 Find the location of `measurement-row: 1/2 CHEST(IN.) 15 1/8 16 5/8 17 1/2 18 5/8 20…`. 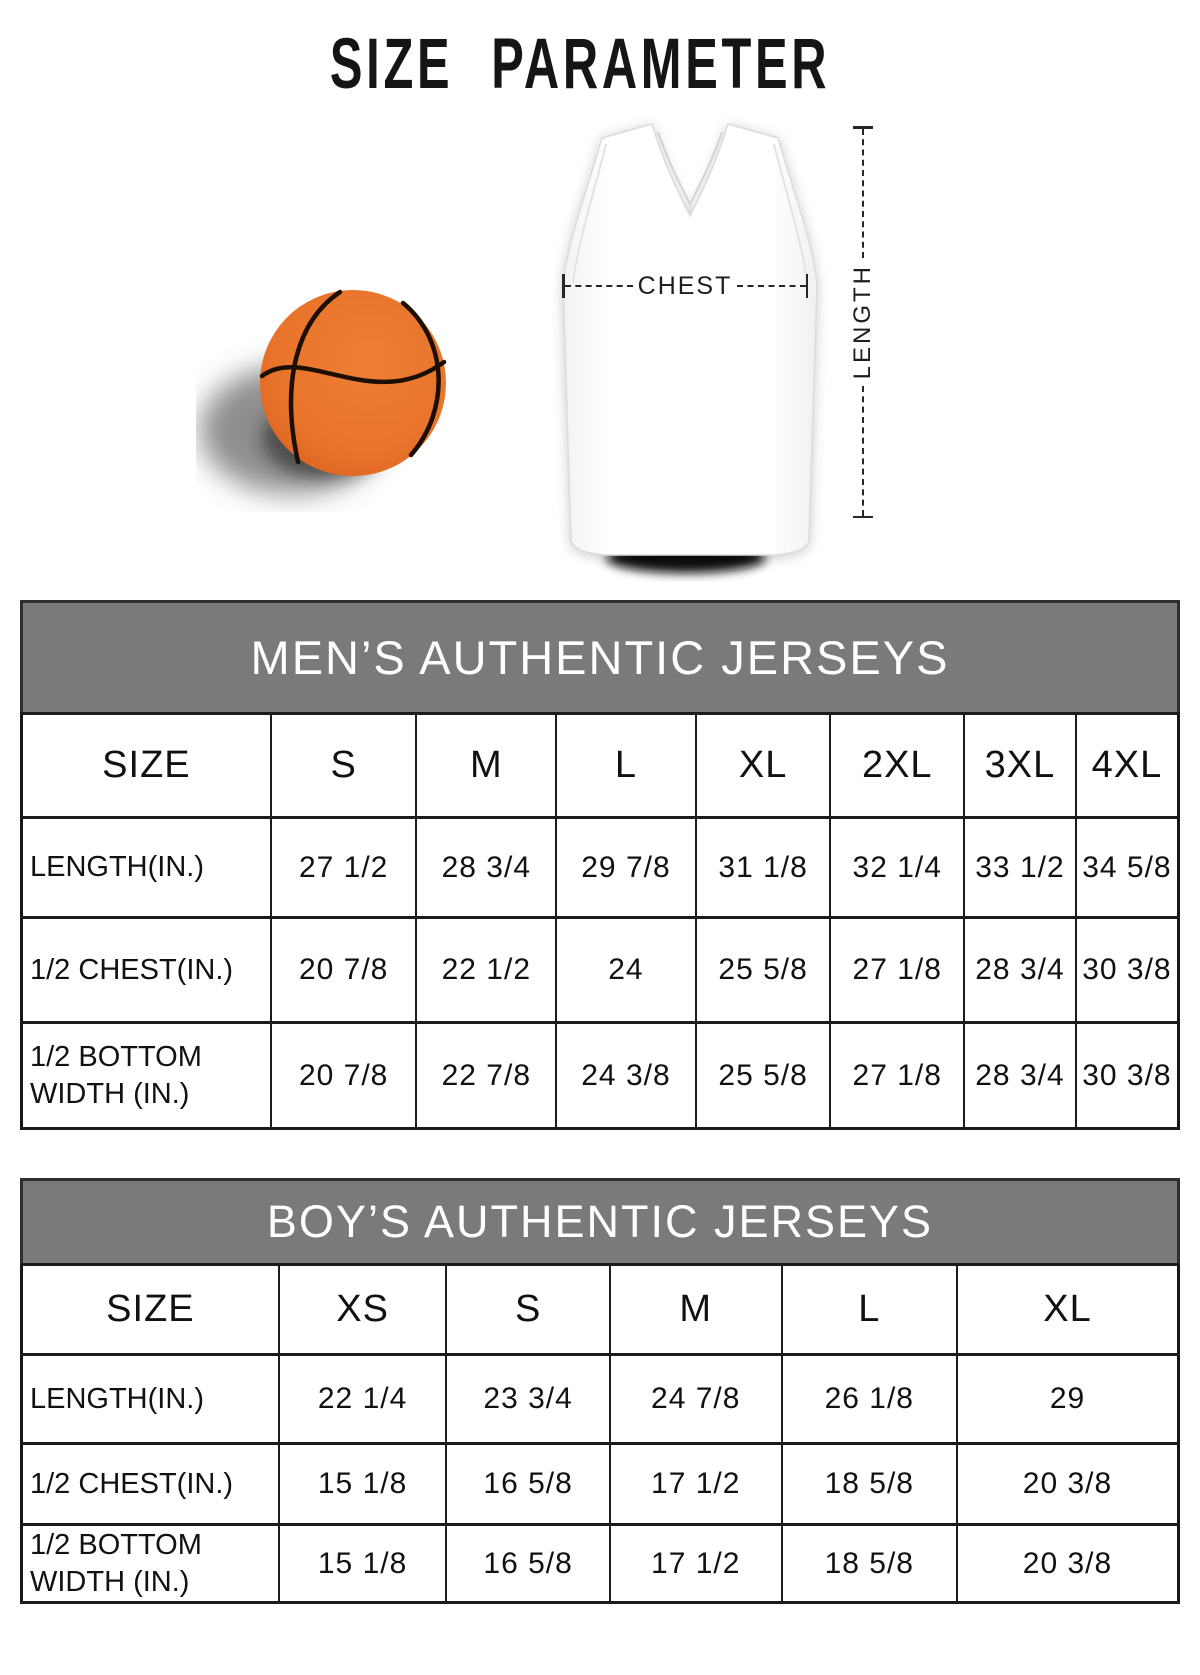

measurement-row: 1/2 CHEST(IN.) 15 1/8 16 5/8 17 1/2 18 5/8 20… is located at coordinates (600, 1484).